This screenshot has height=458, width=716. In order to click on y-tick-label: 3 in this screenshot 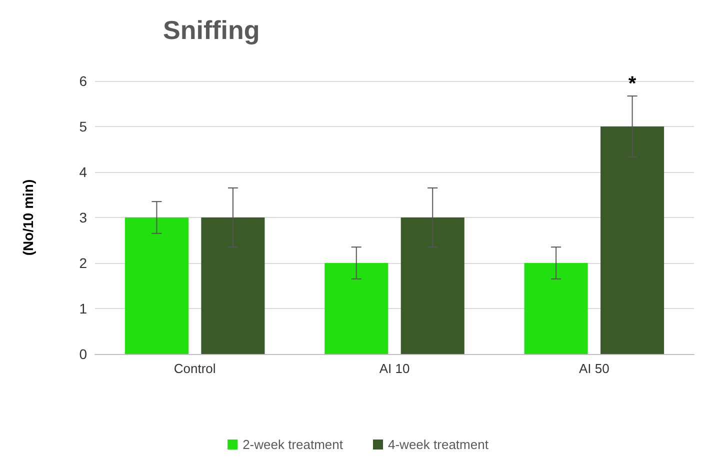, I will do `click(83, 218)`.